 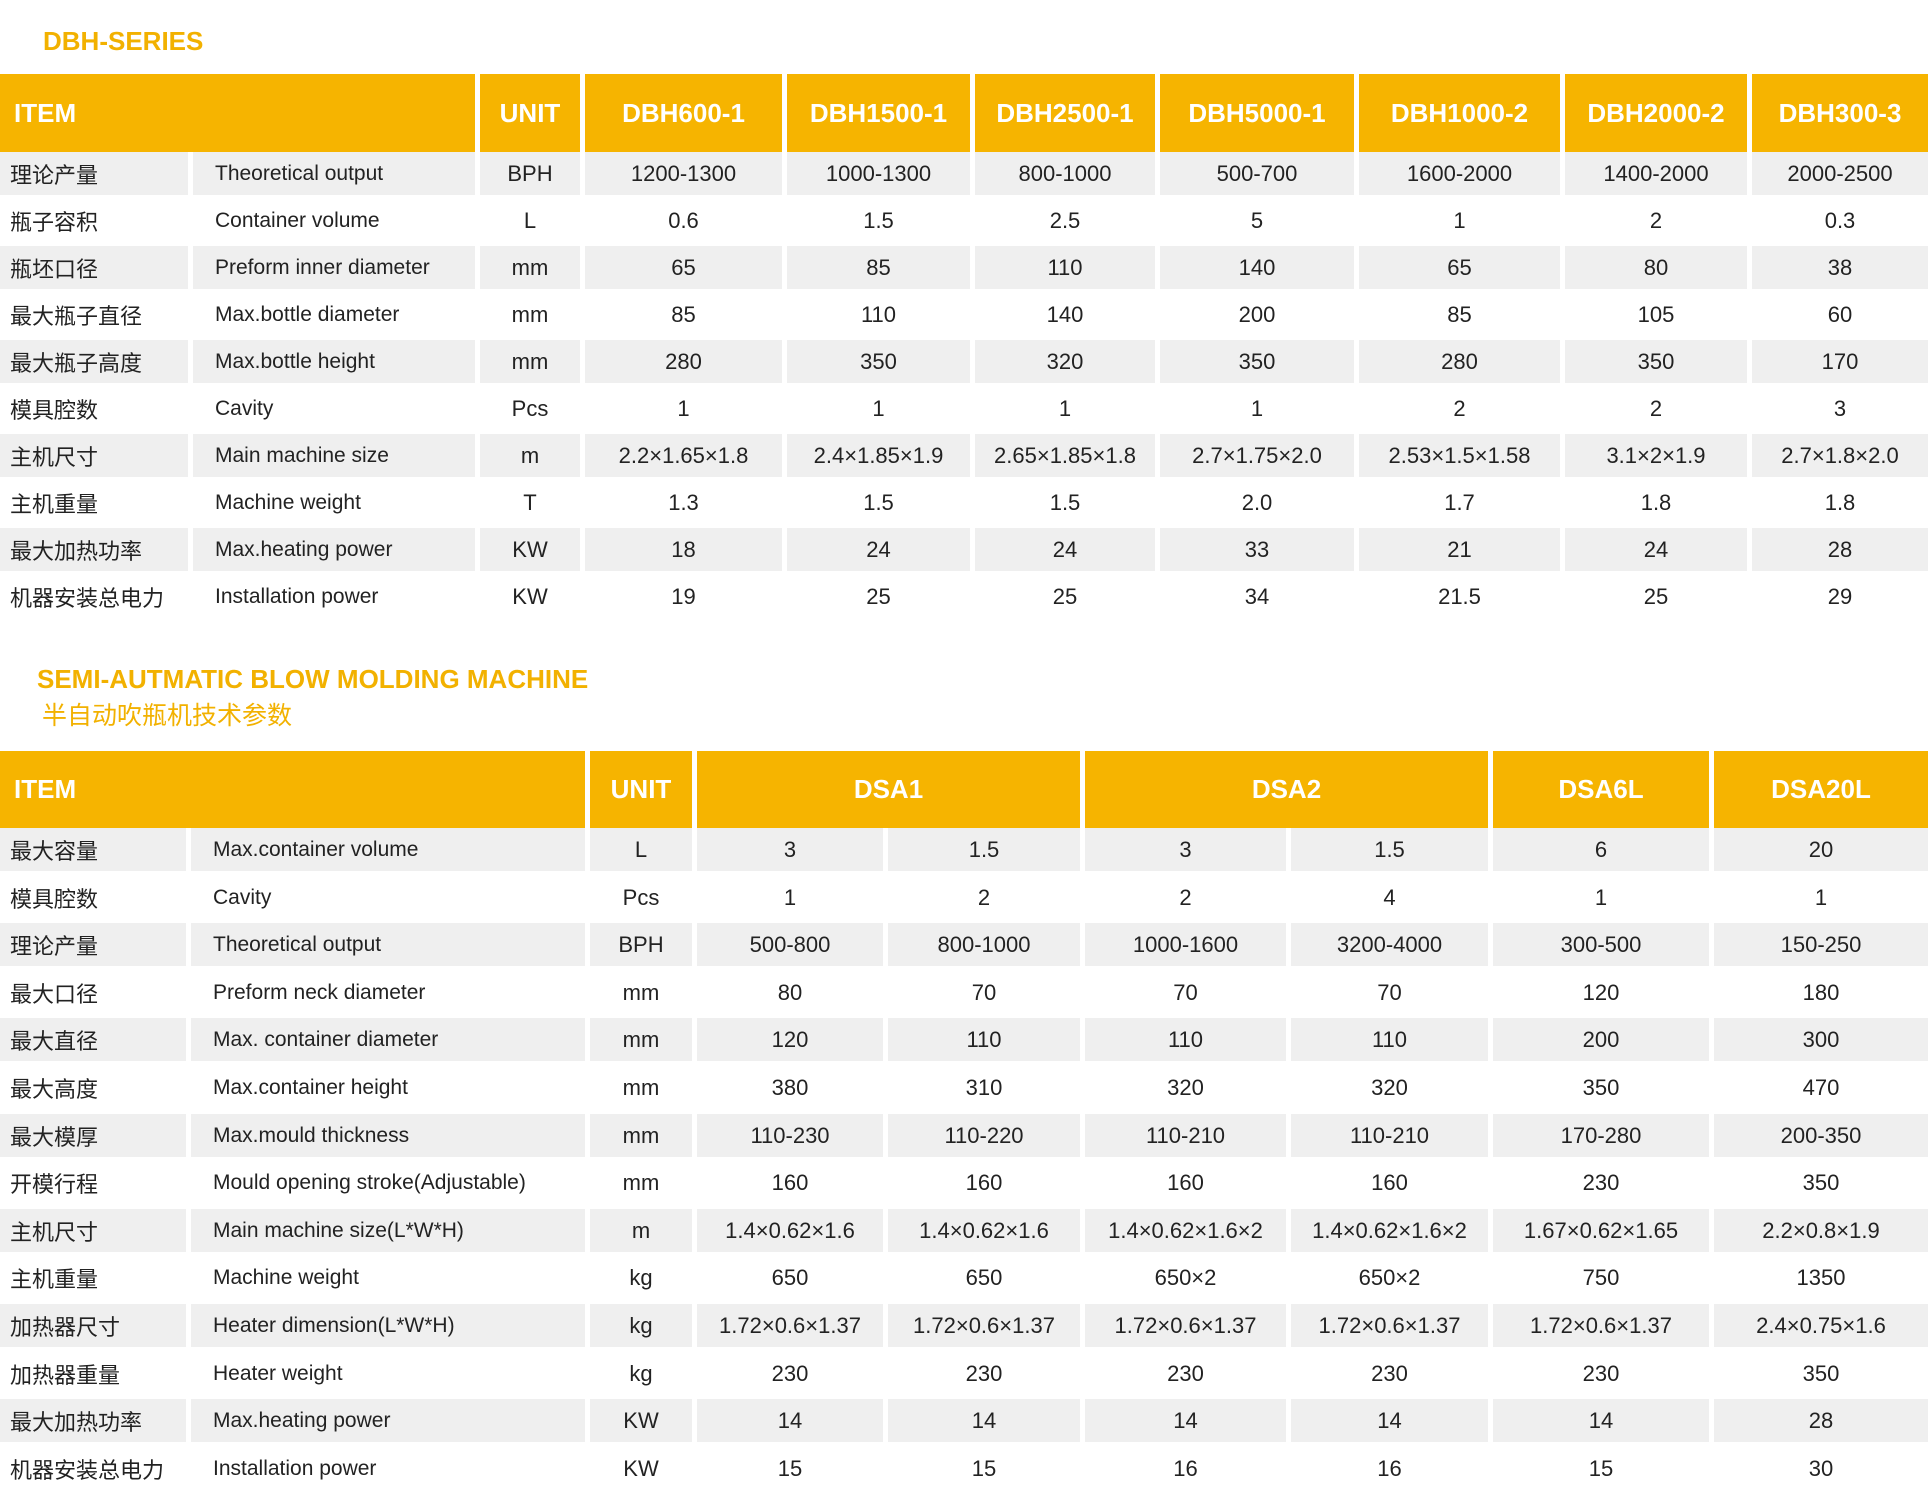 What do you see at coordinates (683, 549) in the screenshot?
I see `table-cell: 18` at bounding box center [683, 549].